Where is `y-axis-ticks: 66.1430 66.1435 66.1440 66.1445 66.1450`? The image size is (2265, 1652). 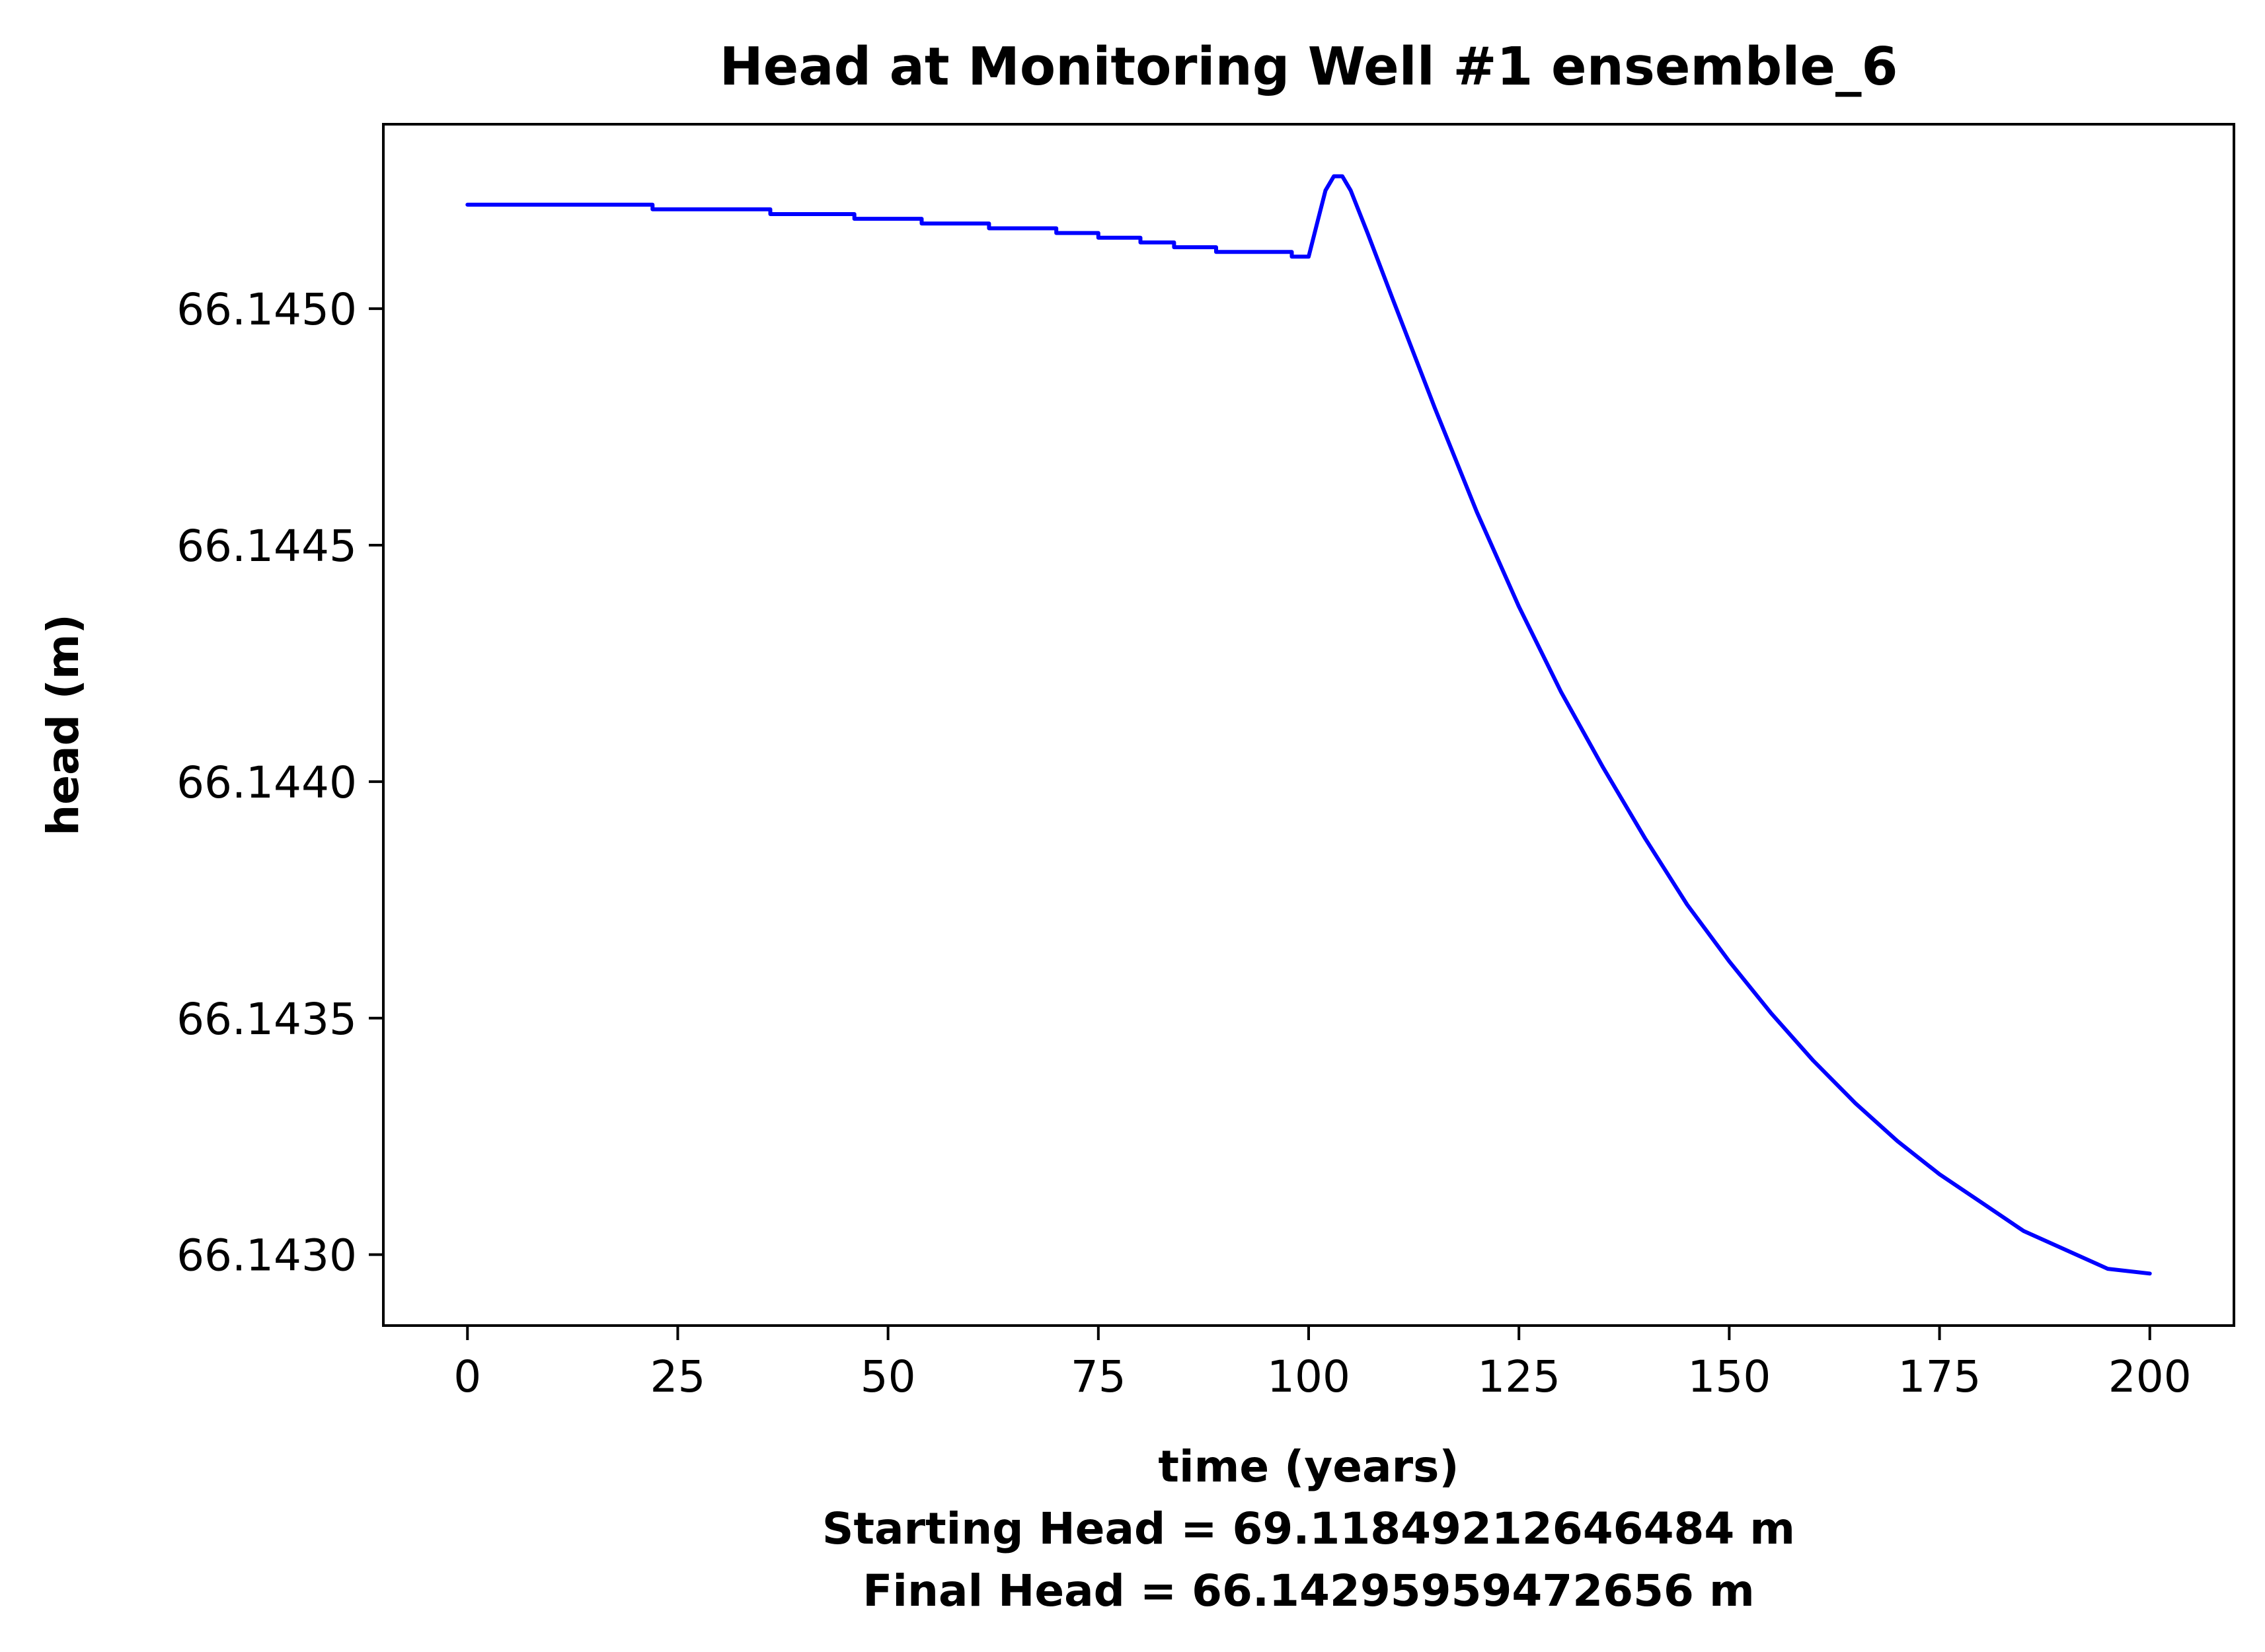 y-axis-ticks: 66.1430 66.1435 66.1440 66.1445 66.1450 is located at coordinates (279, 782).